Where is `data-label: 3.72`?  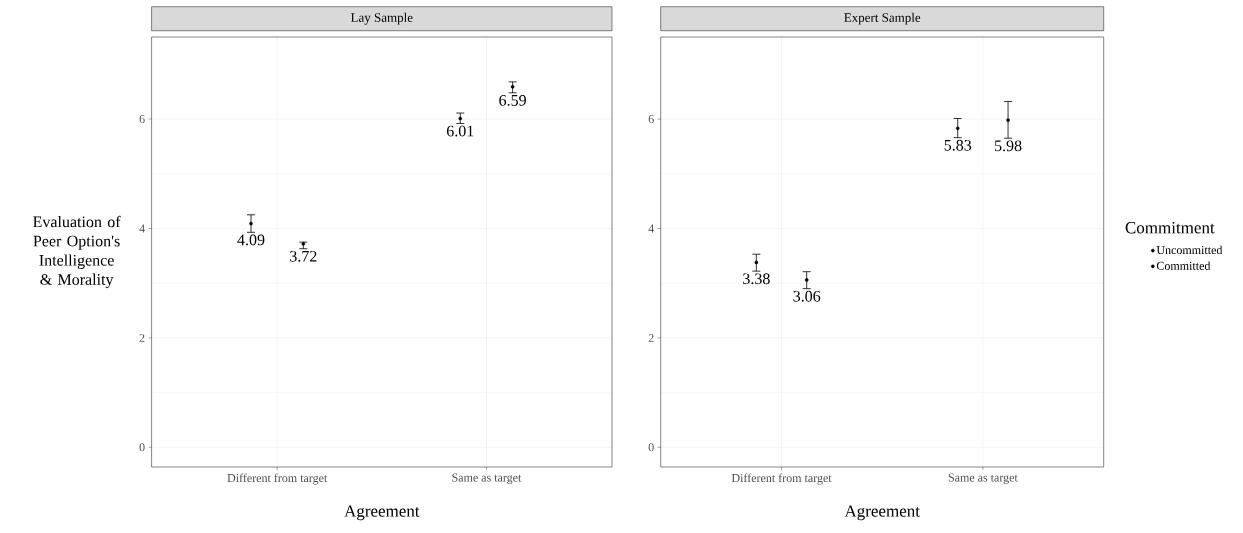 data-label: 3.72 is located at coordinates (303, 256).